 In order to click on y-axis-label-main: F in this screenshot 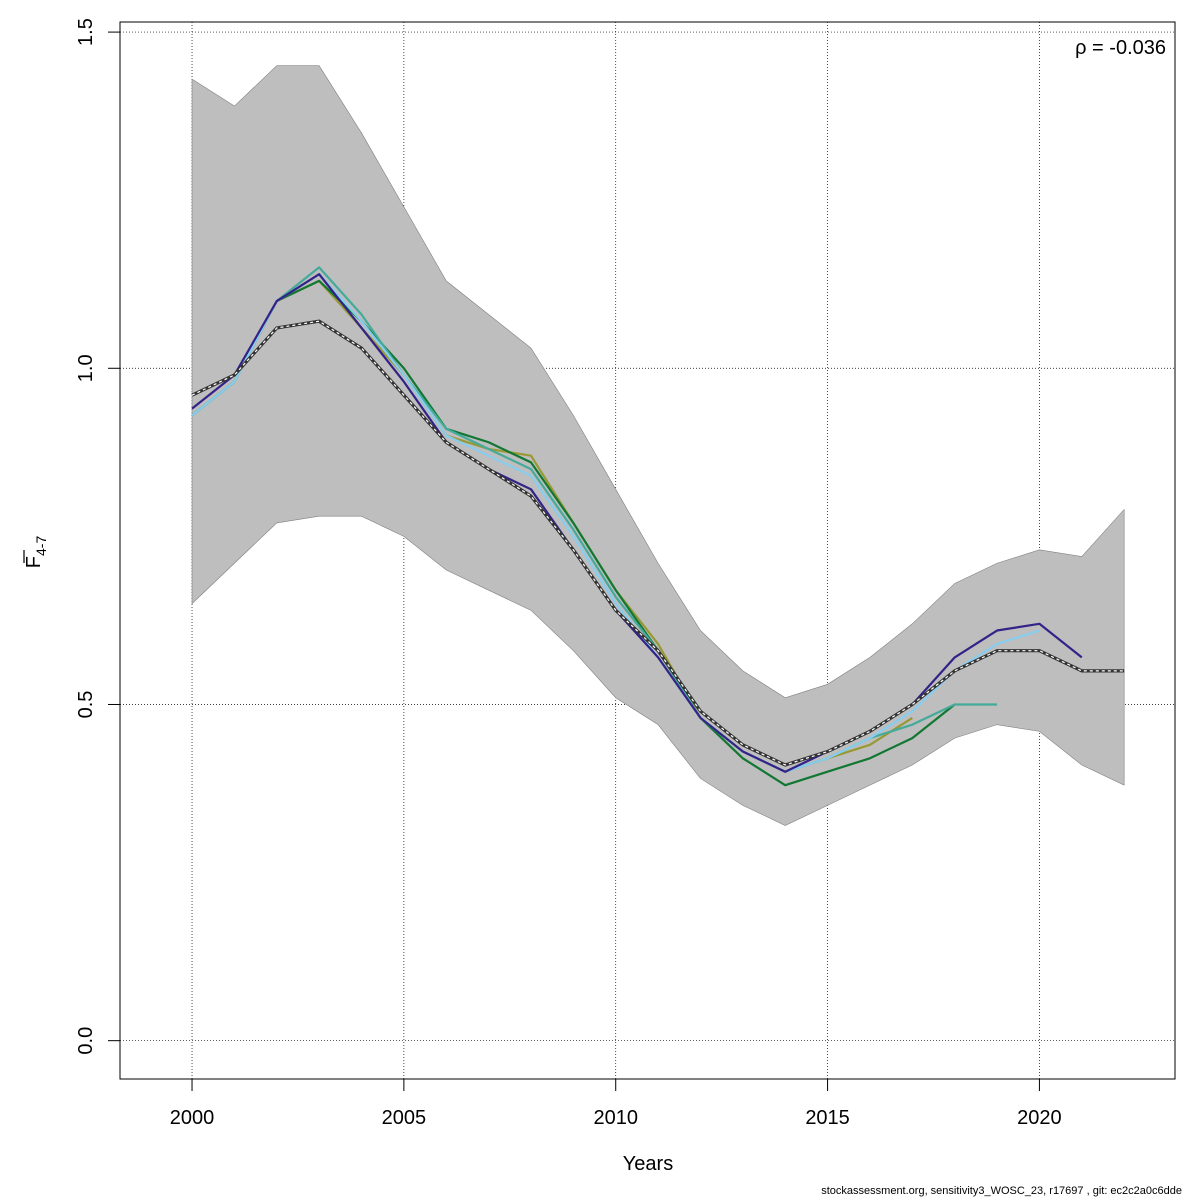, I will do `click(34, 562)`.